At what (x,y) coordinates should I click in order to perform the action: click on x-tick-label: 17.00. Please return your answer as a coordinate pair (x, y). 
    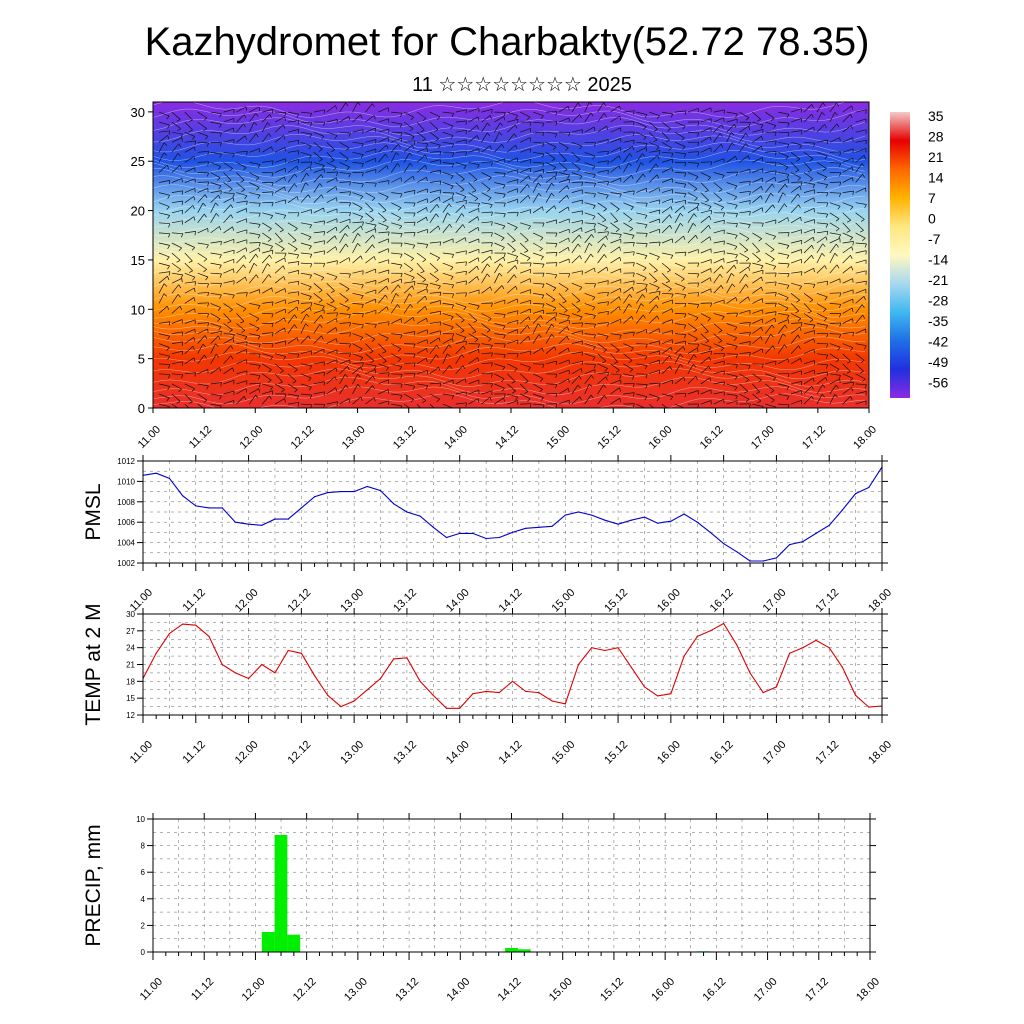
    Looking at the image, I should click on (763, 438).